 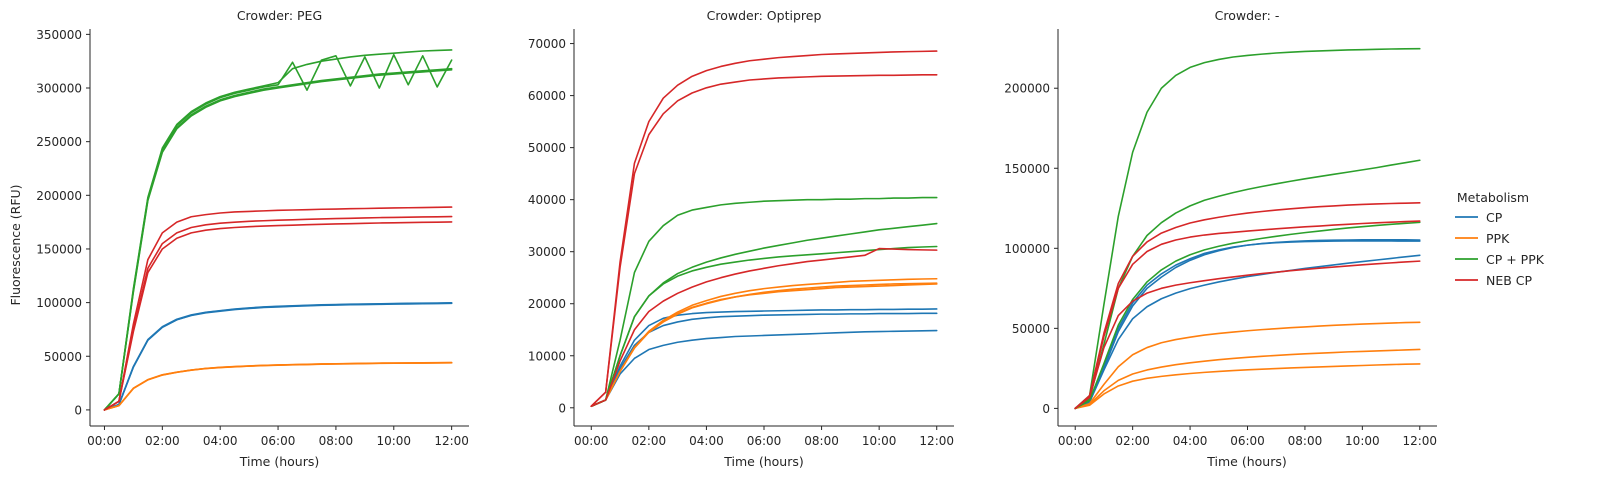 I want to click on y-tick-label: 300000, so click(x=59, y=89).